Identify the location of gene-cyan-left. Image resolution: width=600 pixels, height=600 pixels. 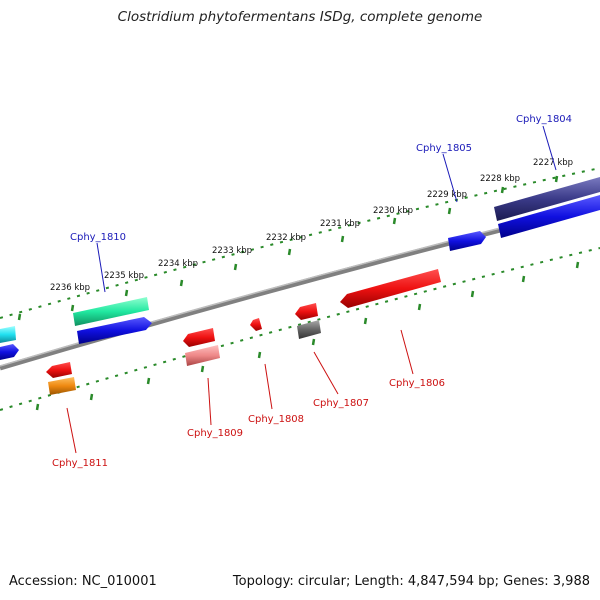
(8, 334).